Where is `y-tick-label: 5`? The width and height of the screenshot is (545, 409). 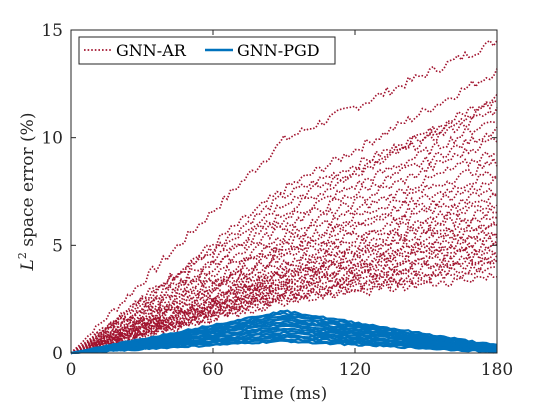
y-tick-label: 5 is located at coordinates (57, 246).